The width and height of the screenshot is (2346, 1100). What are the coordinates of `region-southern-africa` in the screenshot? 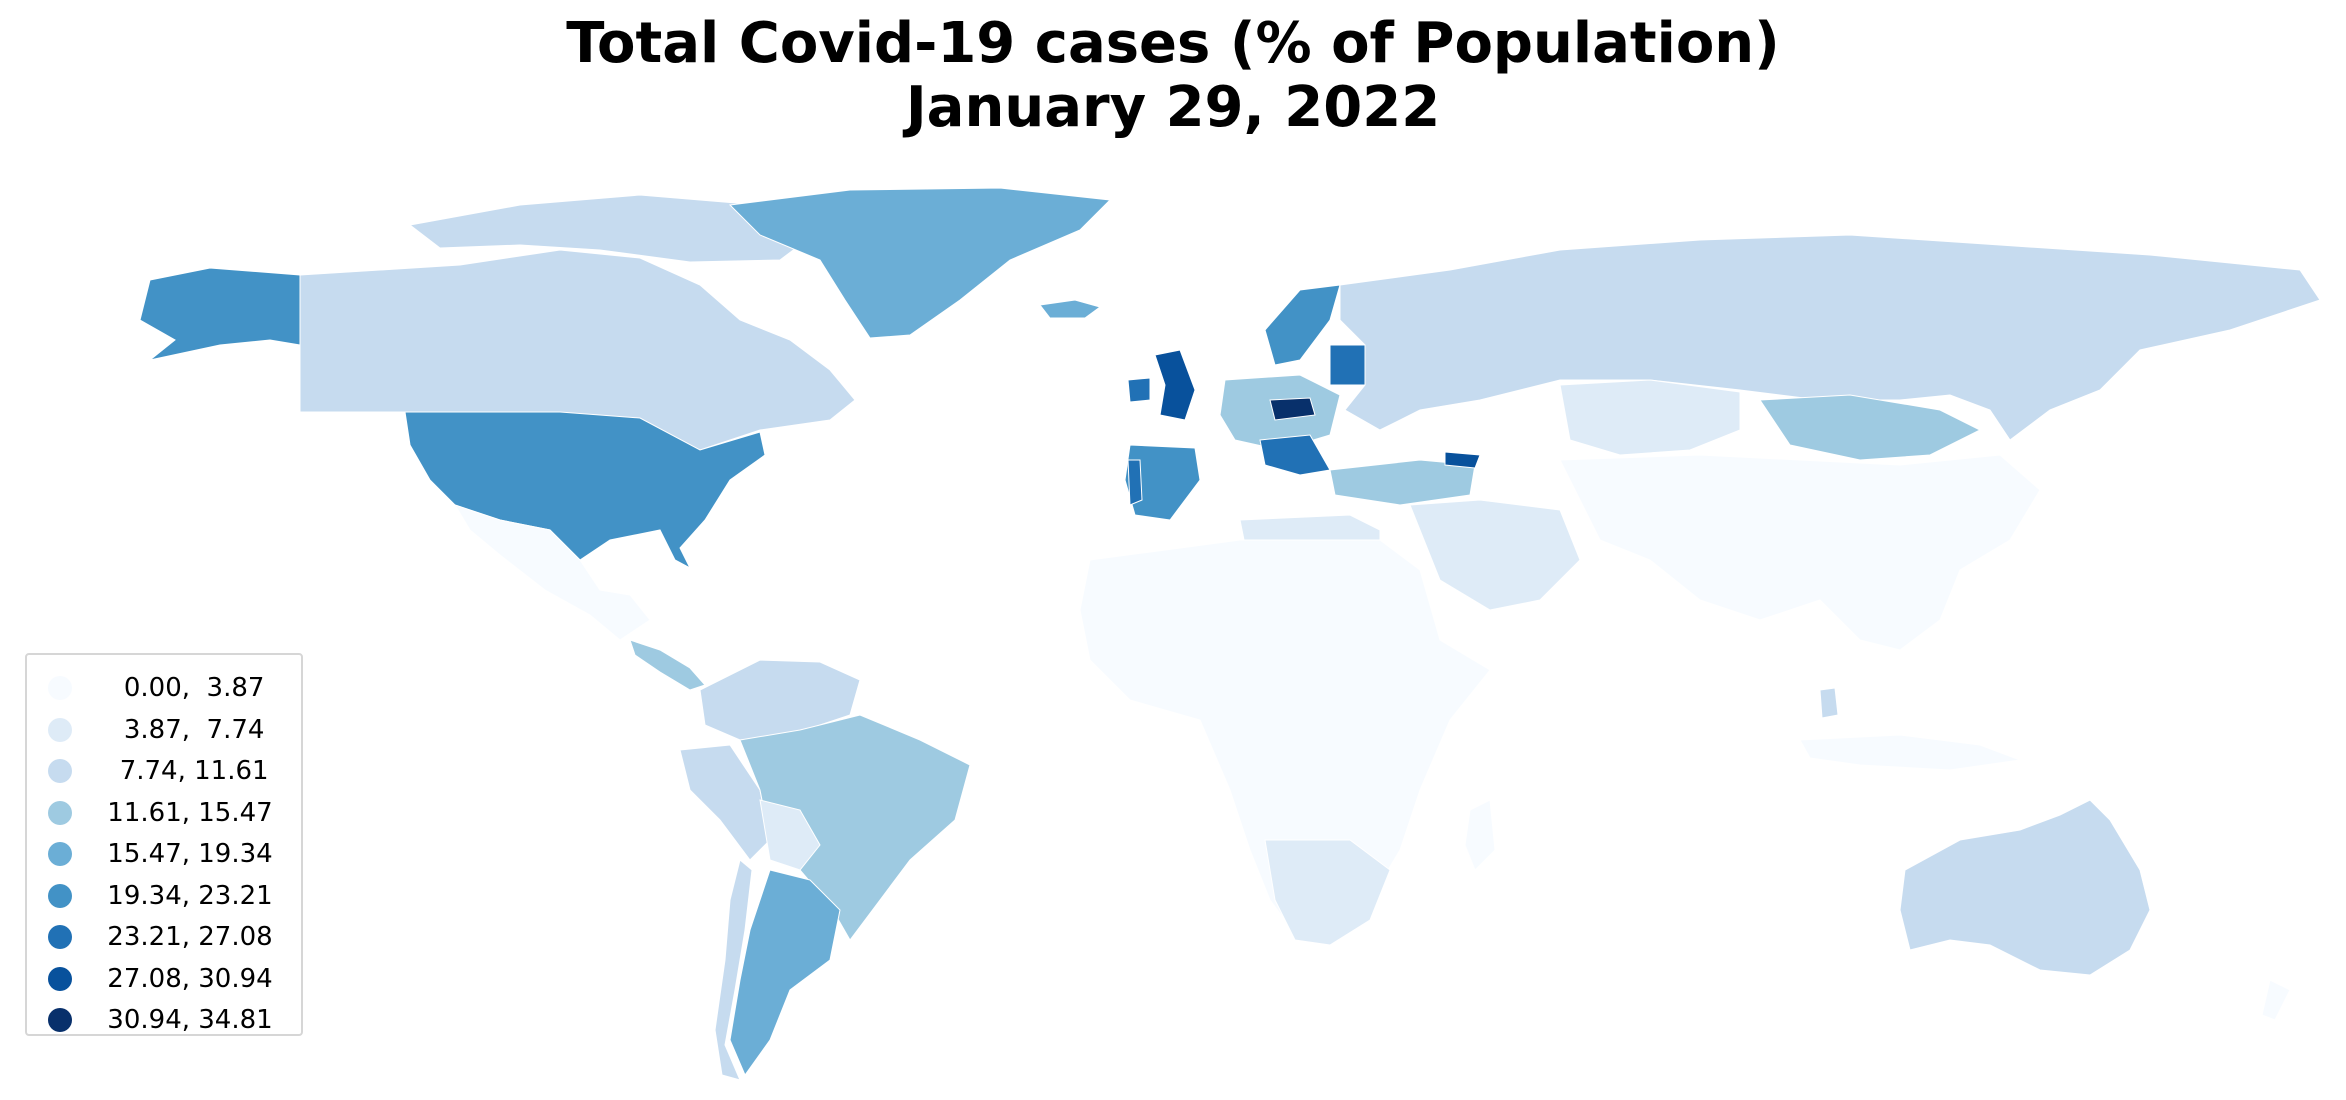 It's located at (1327, 892).